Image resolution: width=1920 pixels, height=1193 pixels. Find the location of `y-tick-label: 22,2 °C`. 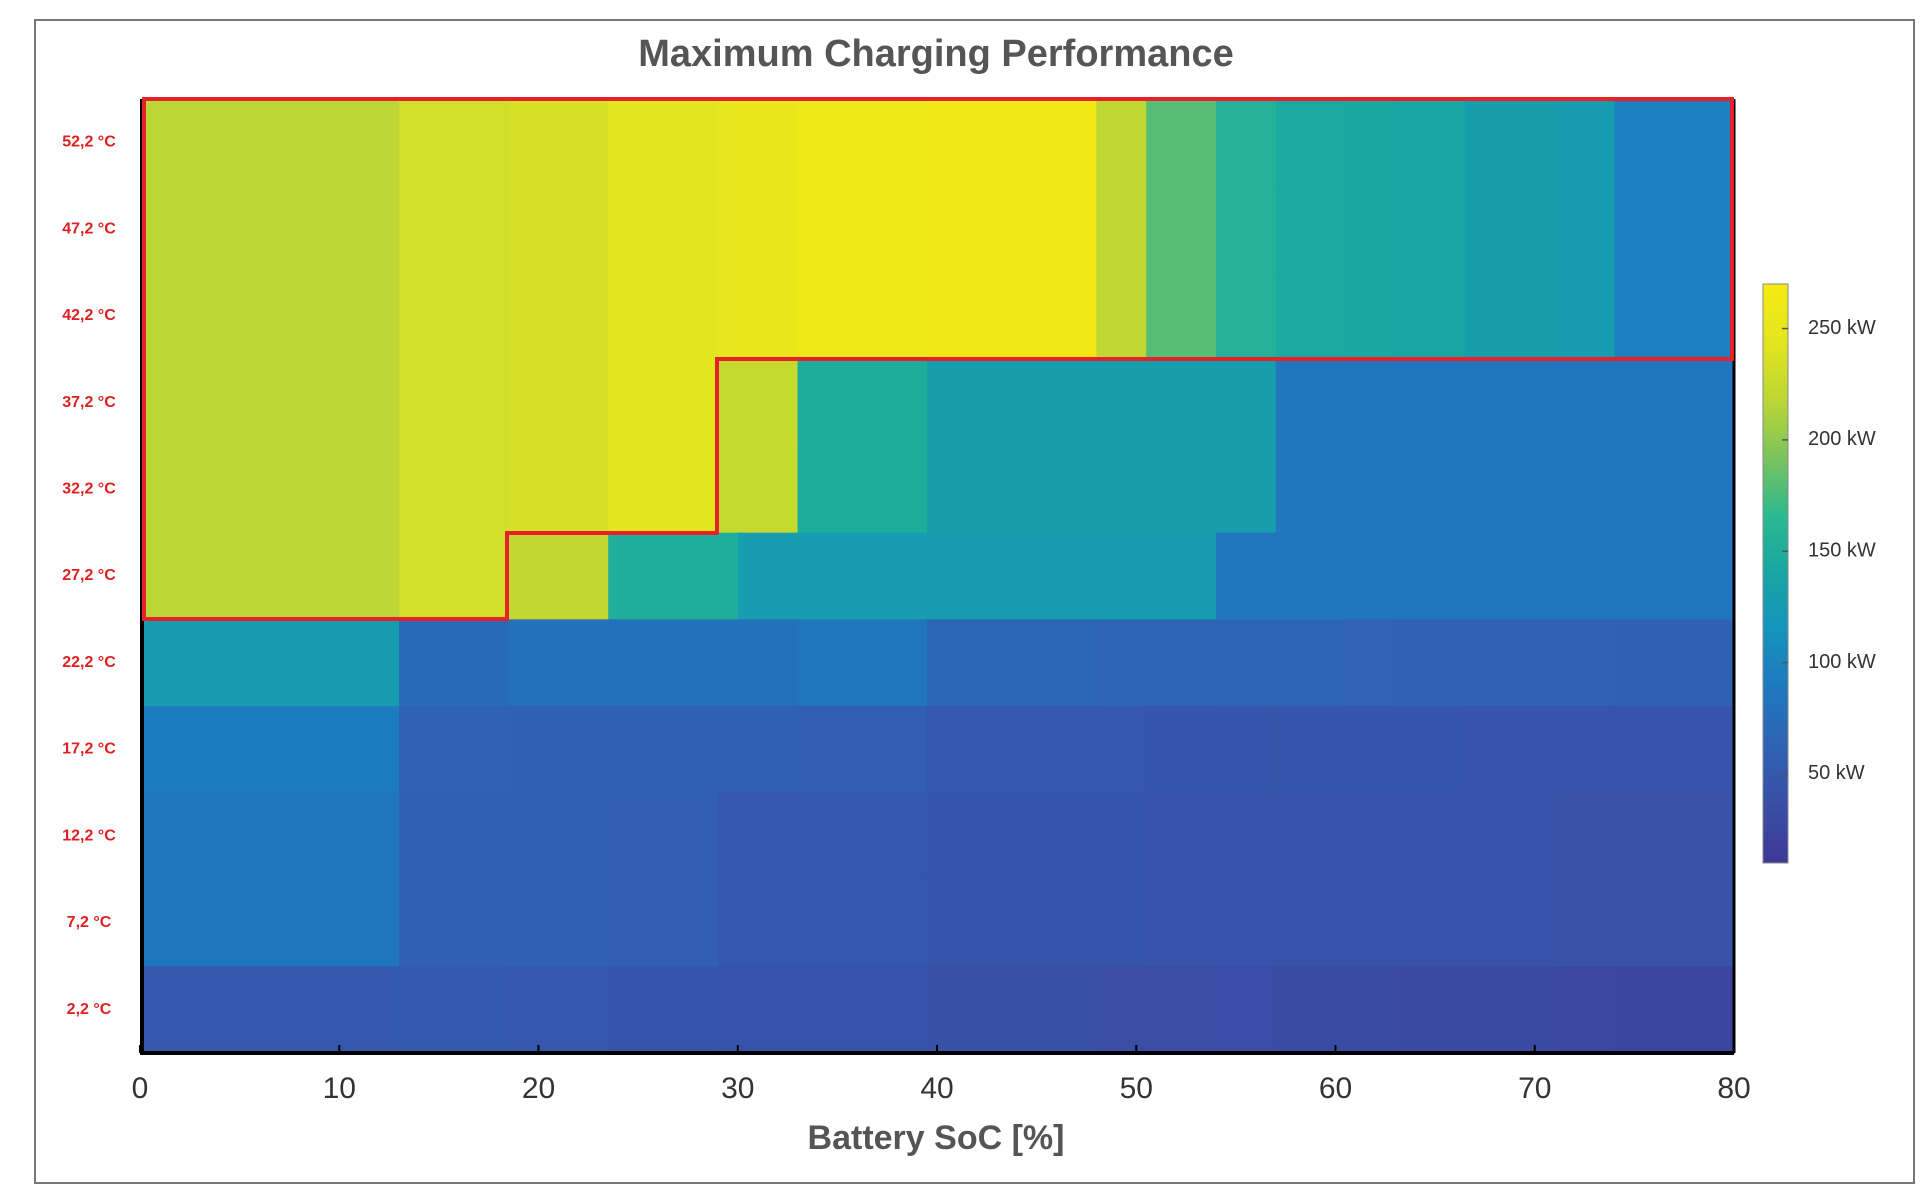

y-tick-label: 22,2 °C is located at coordinates (89, 662).